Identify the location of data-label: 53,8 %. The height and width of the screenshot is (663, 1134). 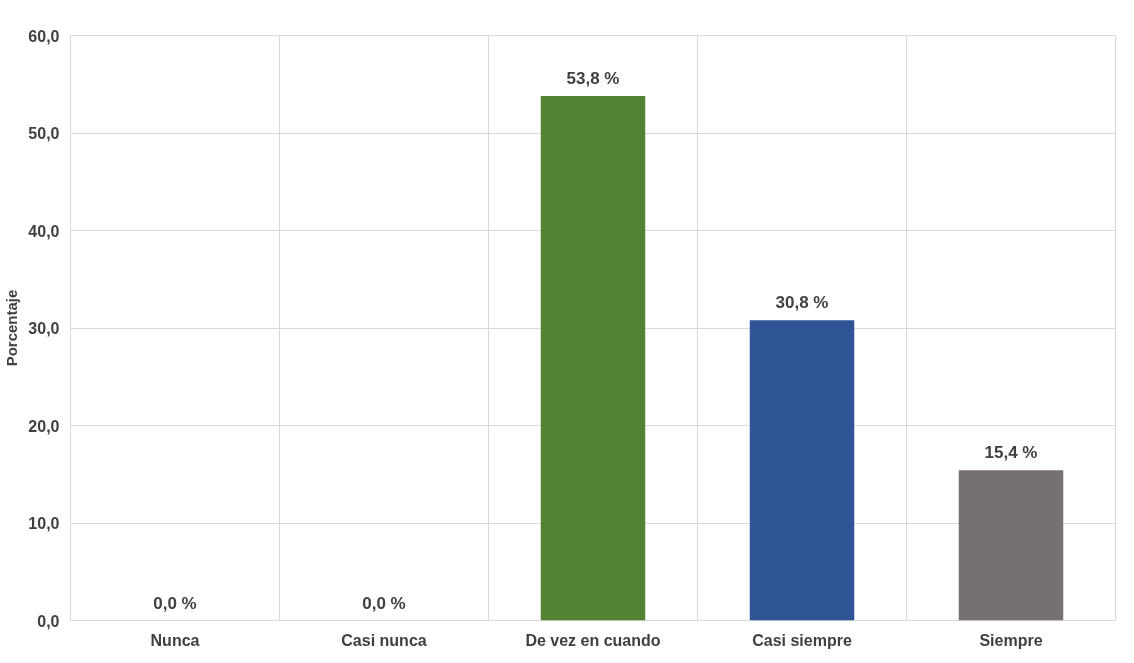
(593, 78).